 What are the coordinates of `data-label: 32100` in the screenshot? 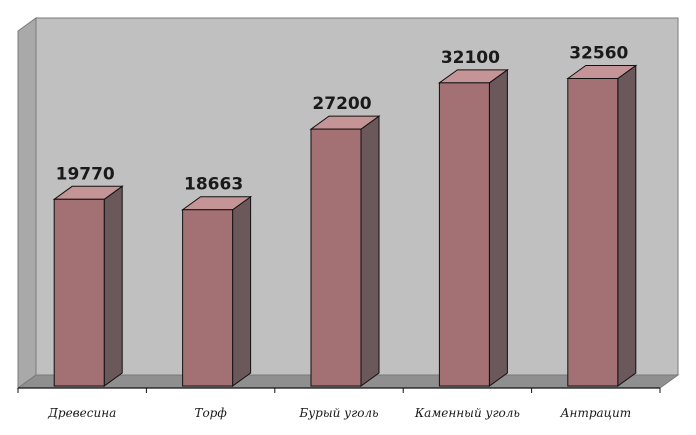 It's located at (470, 58).